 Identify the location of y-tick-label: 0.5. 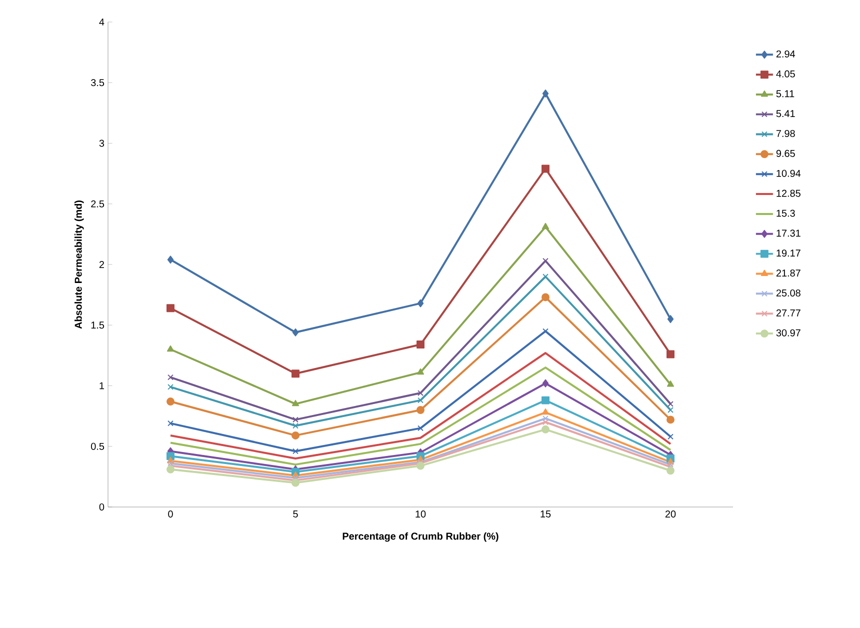
(97, 446).